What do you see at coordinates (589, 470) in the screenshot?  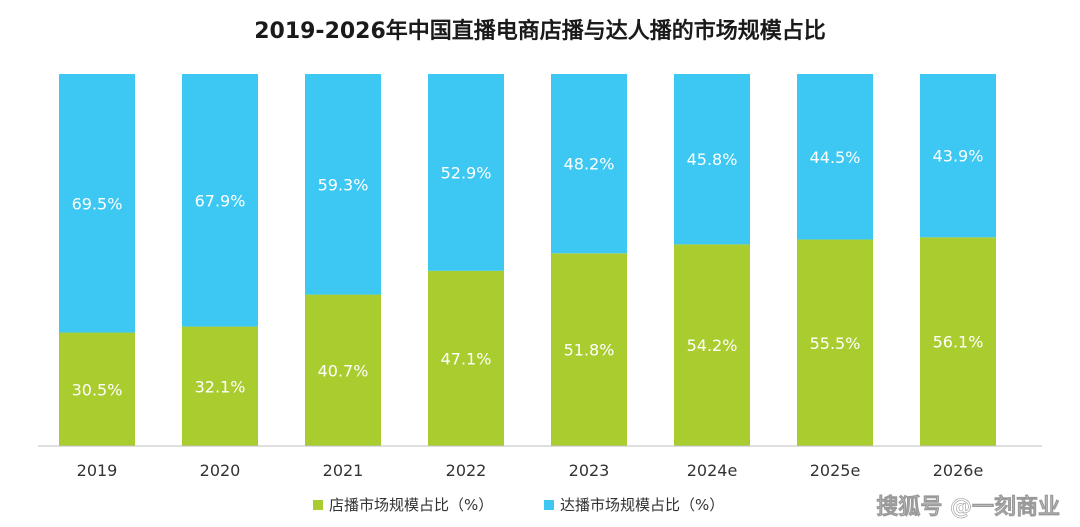 I see `x-tick-label-2023: 2023` at bounding box center [589, 470].